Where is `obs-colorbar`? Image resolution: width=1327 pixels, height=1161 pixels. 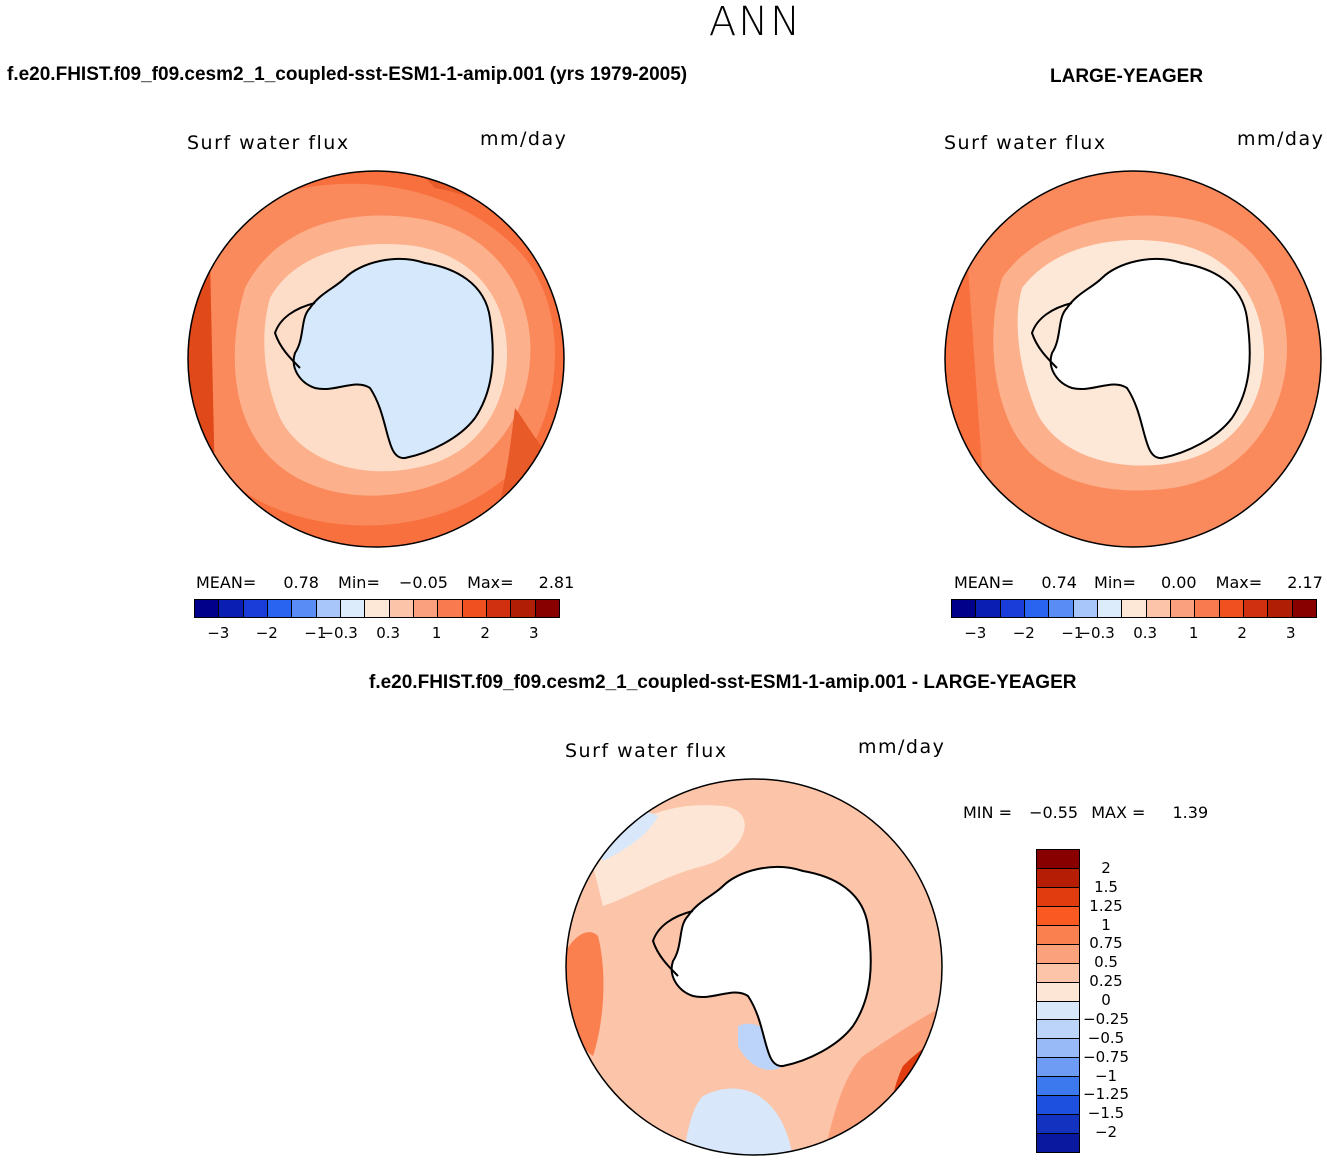
obs-colorbar is located at coordinates (1134, 608).